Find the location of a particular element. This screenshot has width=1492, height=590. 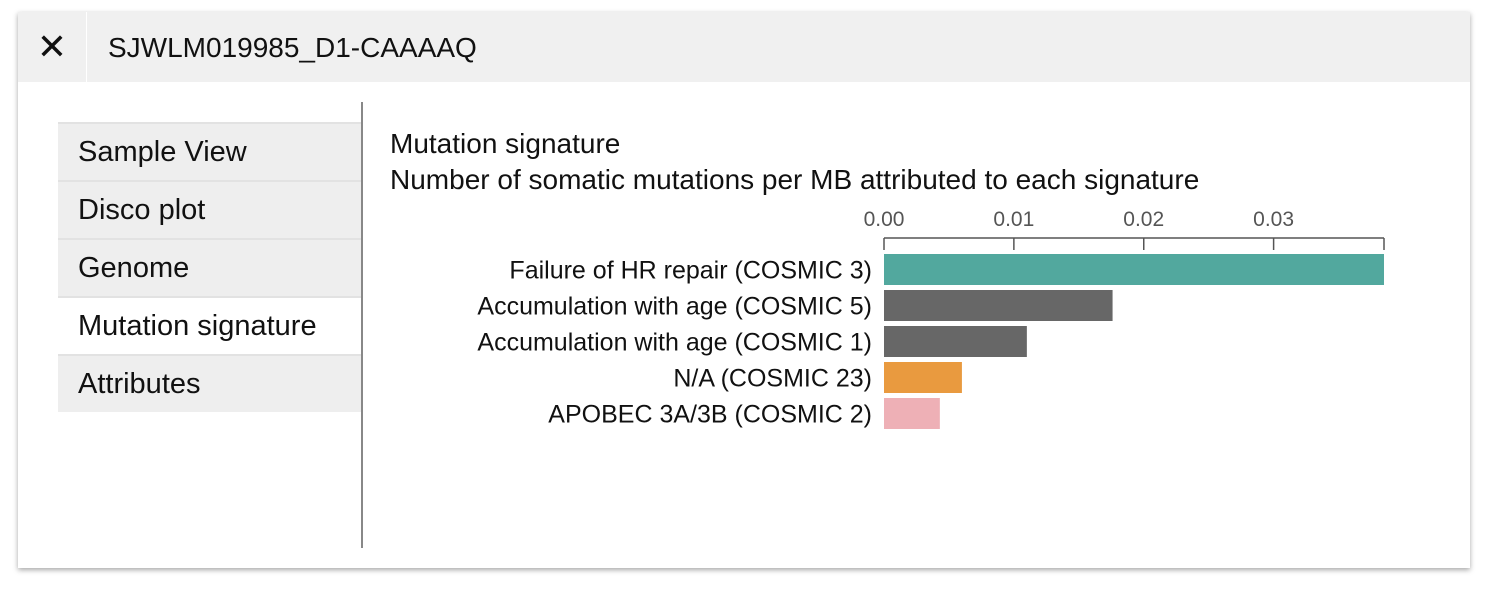

signature-label: APOBEC 3A/3B (COSMIC 2) is located at coordinates (710, 415).